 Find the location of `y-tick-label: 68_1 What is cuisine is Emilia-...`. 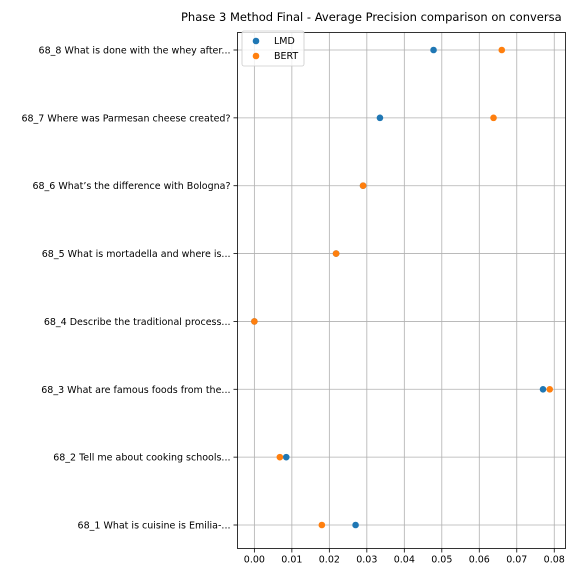

y-tick-label: 68_1 What is cuisine is Emilia-... is located at coordinates (154, 526).